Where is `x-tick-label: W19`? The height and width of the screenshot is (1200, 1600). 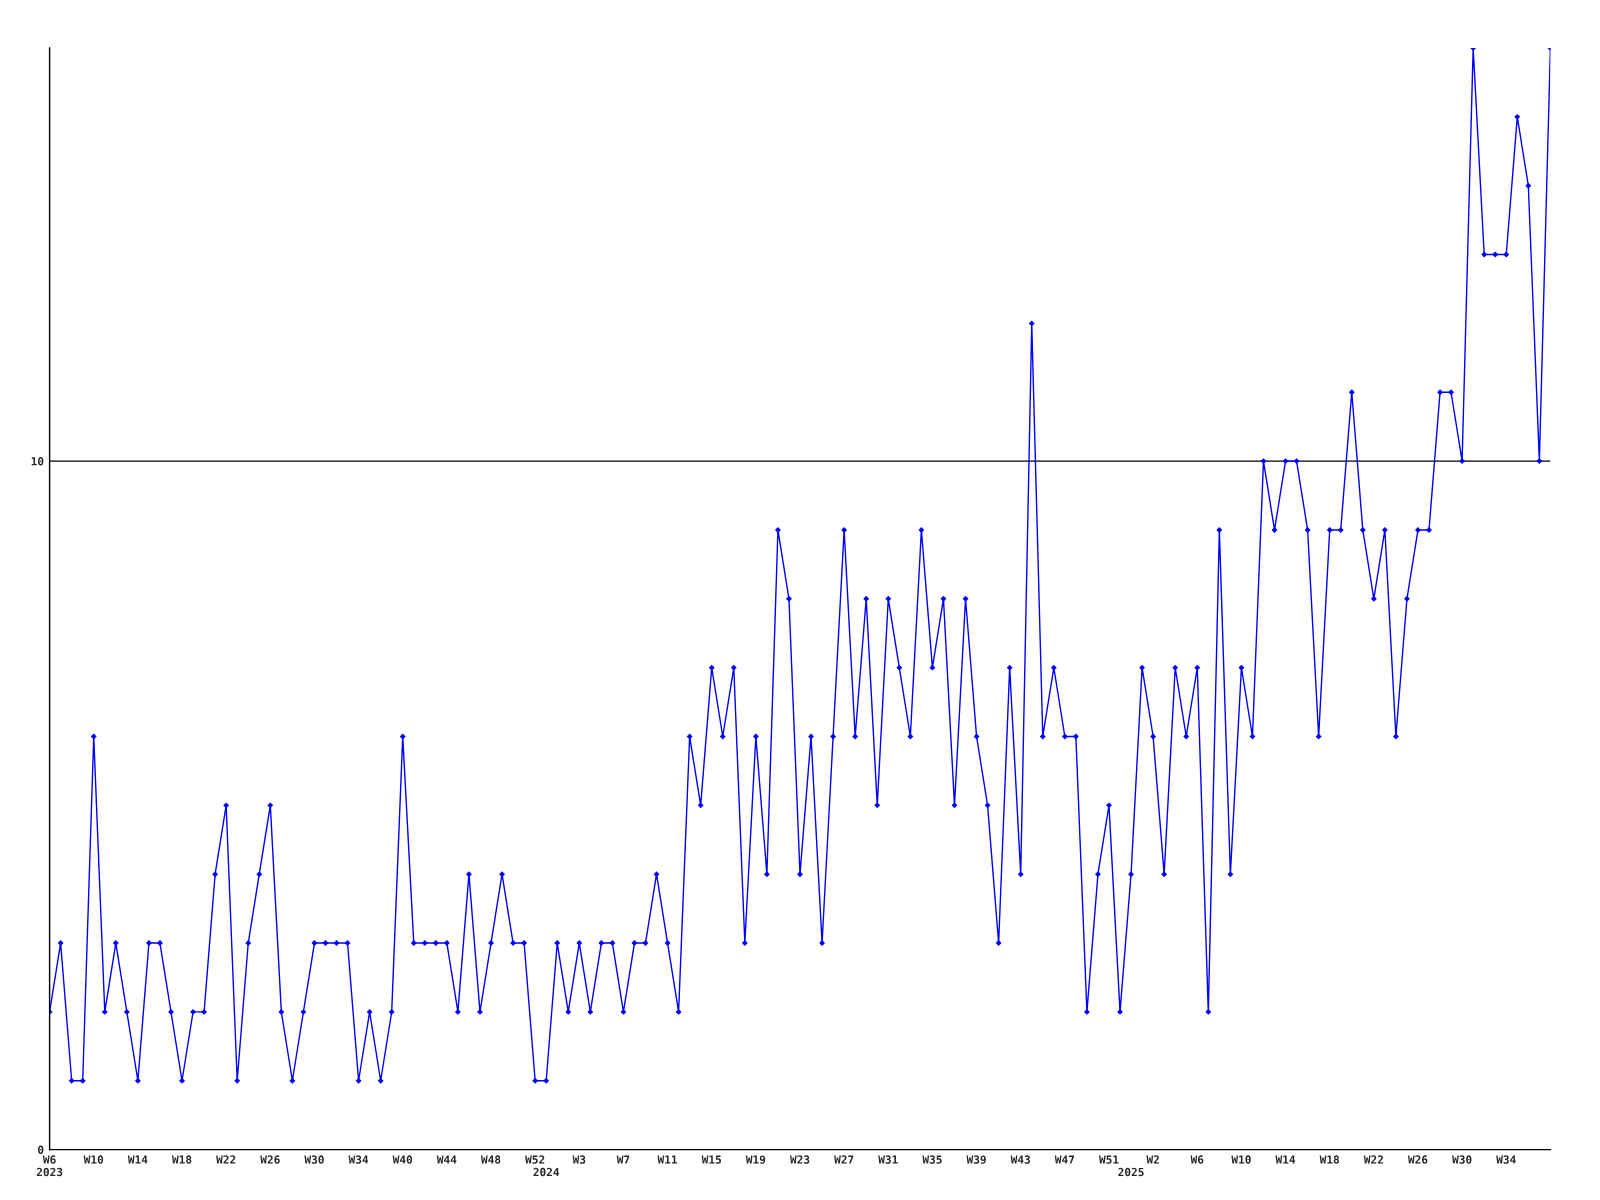 x-tick-label: W19 is located at coordinates (755, 1159).